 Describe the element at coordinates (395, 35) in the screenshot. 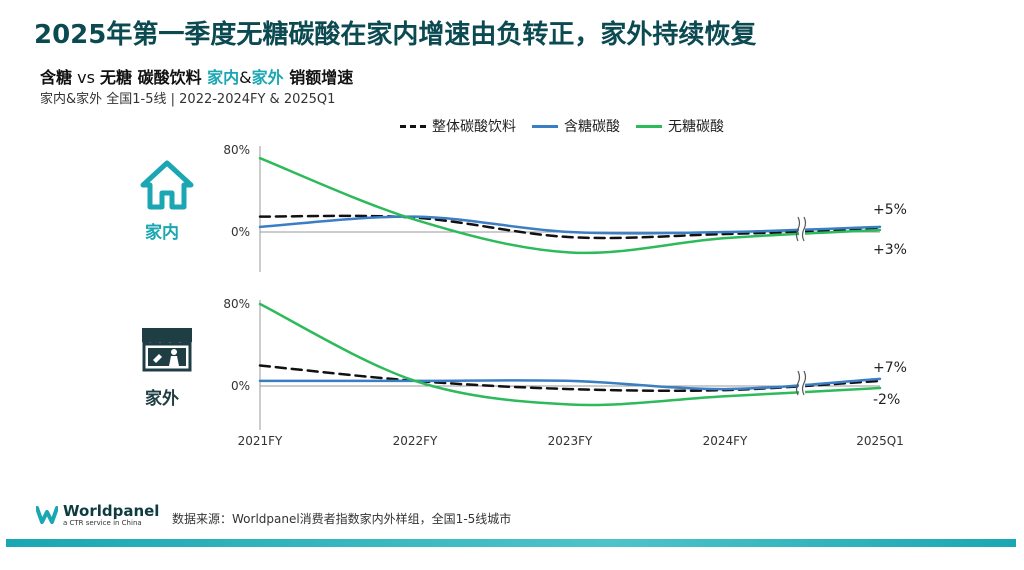

I see `page-title: 2025年第一季度无糖碳酸在家内增速由负转正，家外持续恢复` at that location.